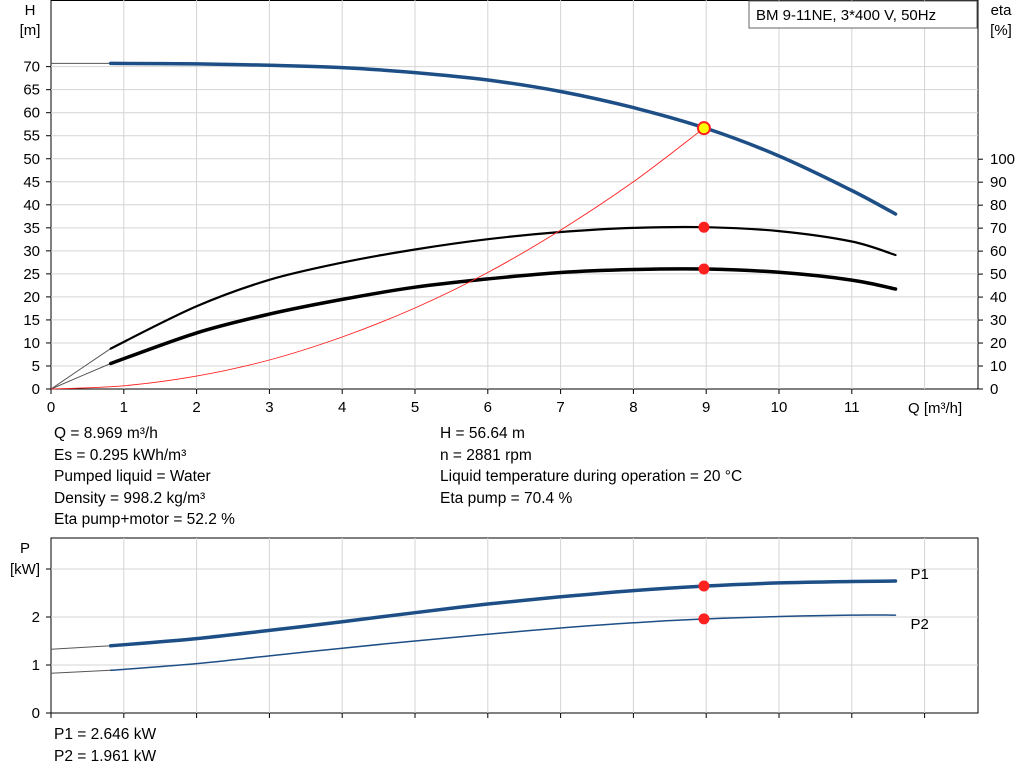  I want to click on y-left-tick-label: 65, so click(31, 90).